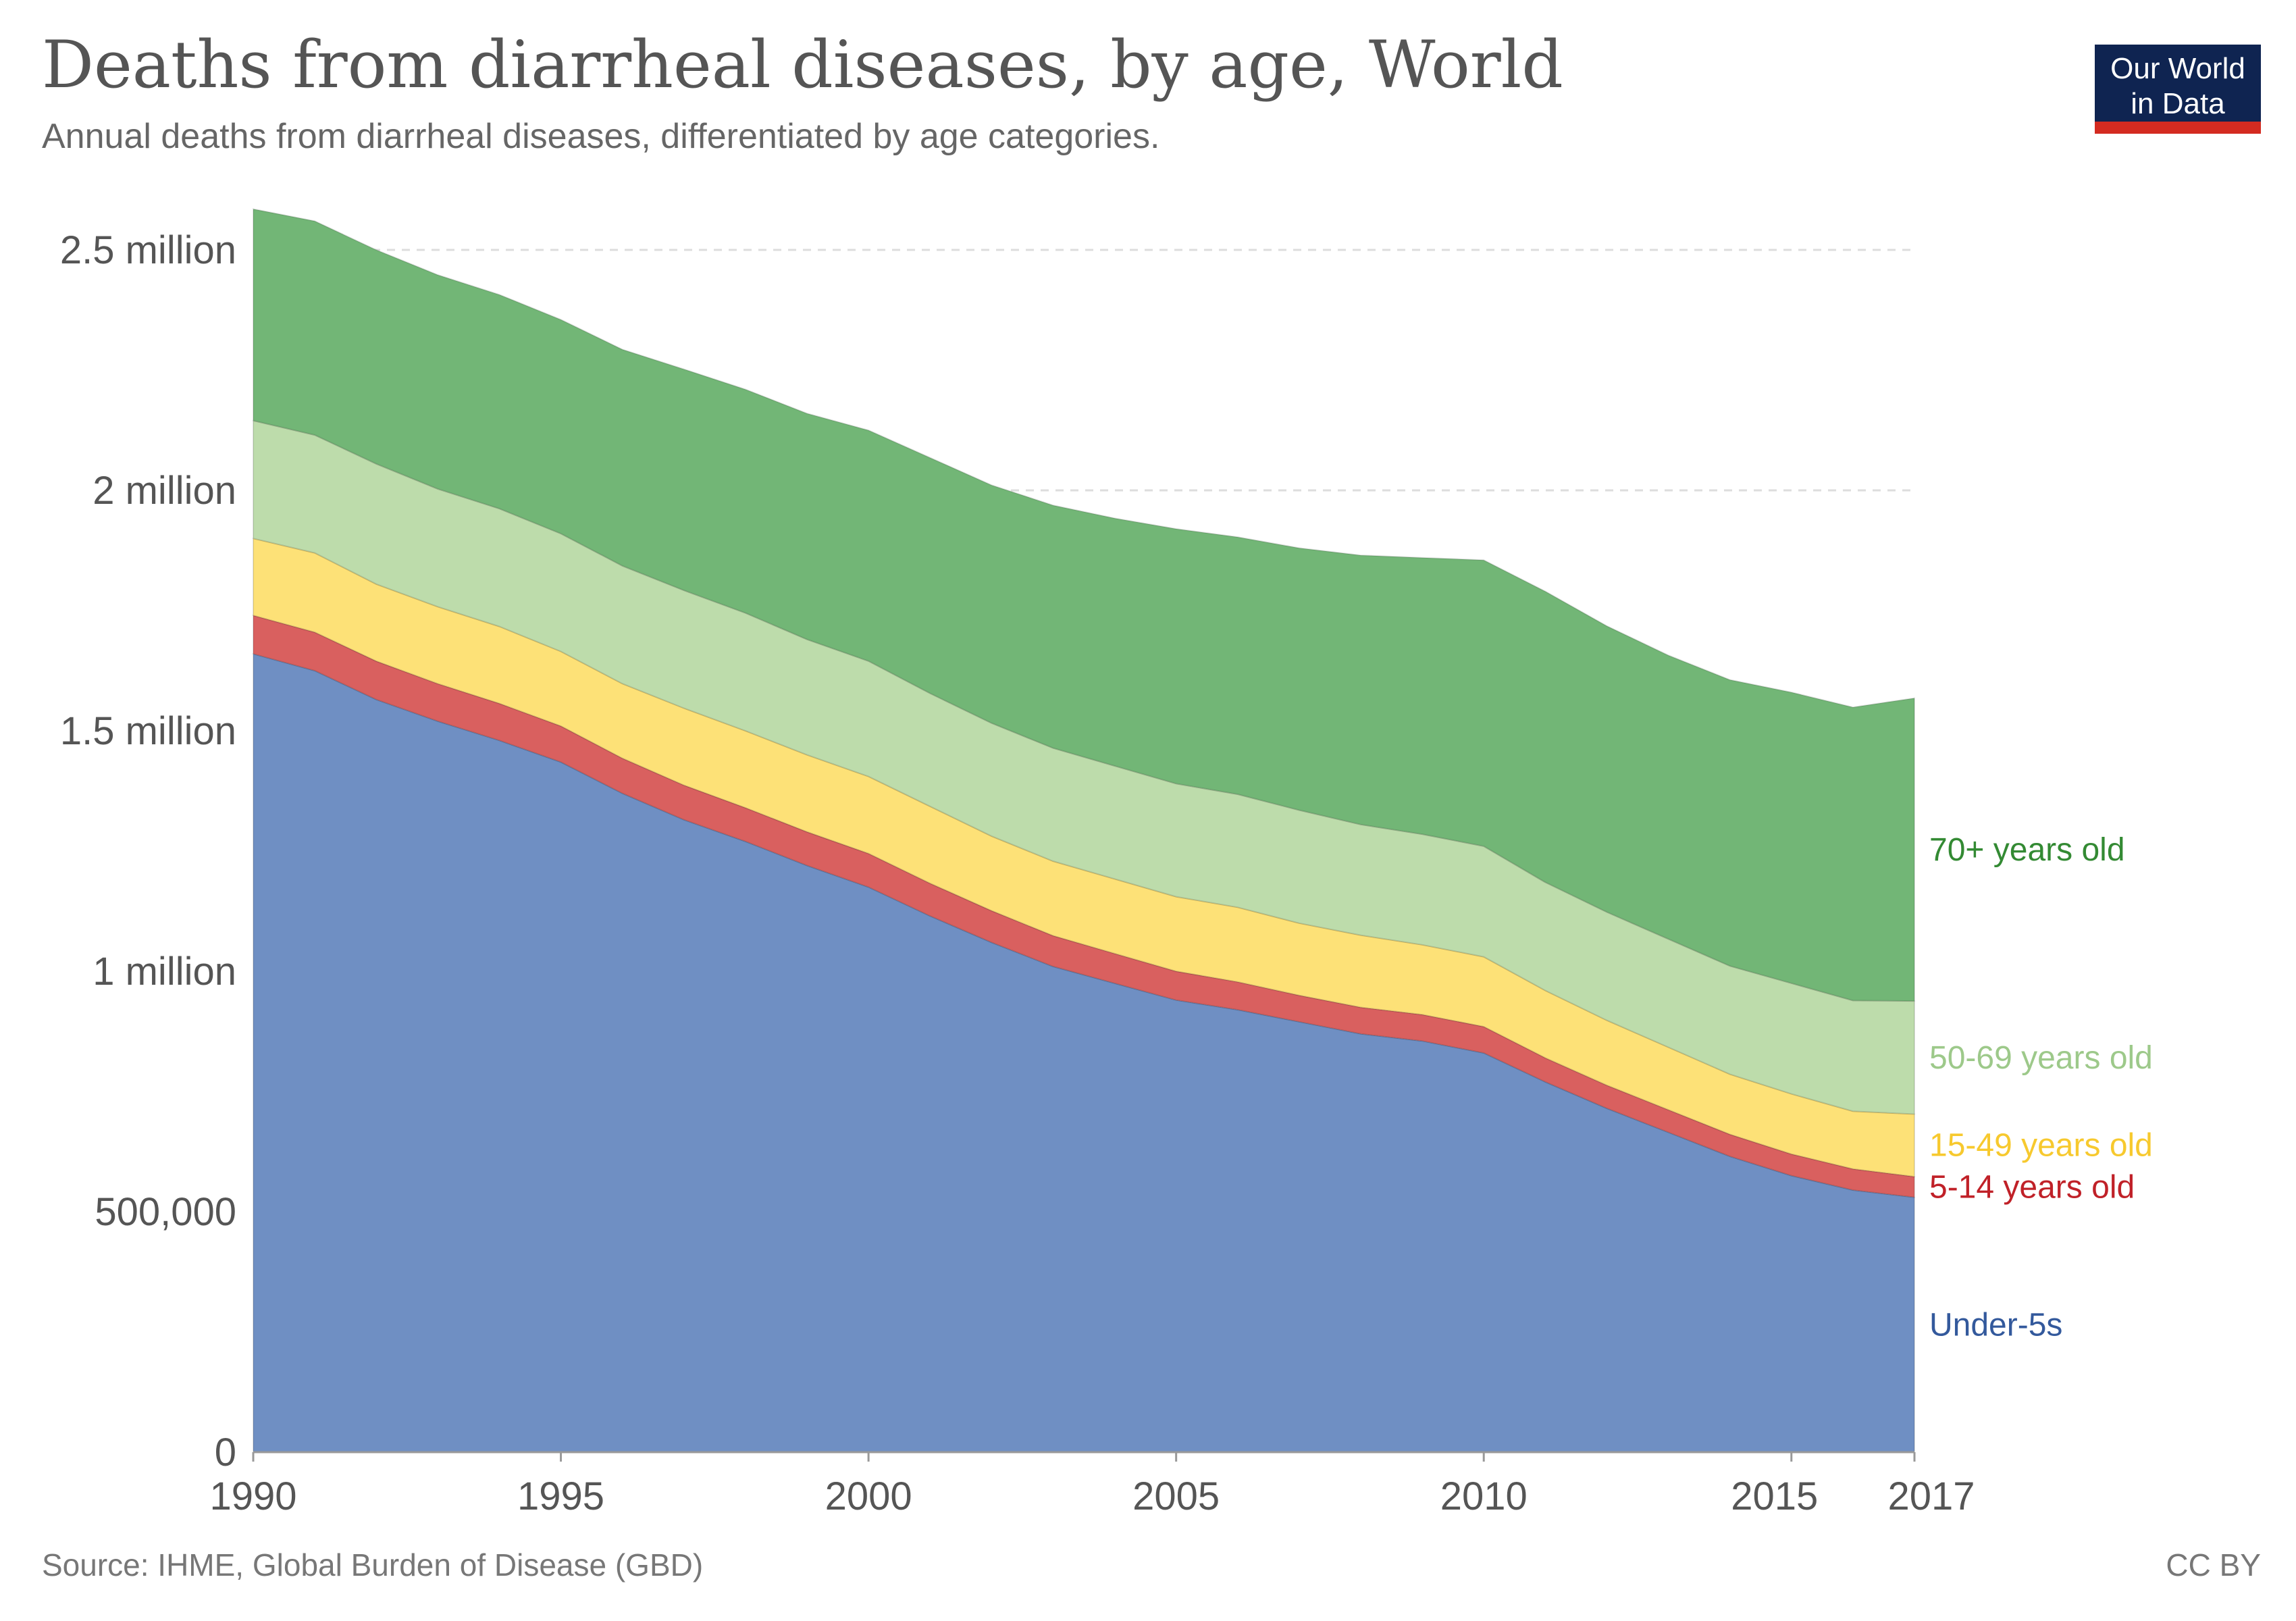 This screenshot has width=2296, height=1621. What do you see at coordinates (1176, 1496) in the screenshot?
I see `x-tick-label: 2005` at bounding box center [1176, 1496].